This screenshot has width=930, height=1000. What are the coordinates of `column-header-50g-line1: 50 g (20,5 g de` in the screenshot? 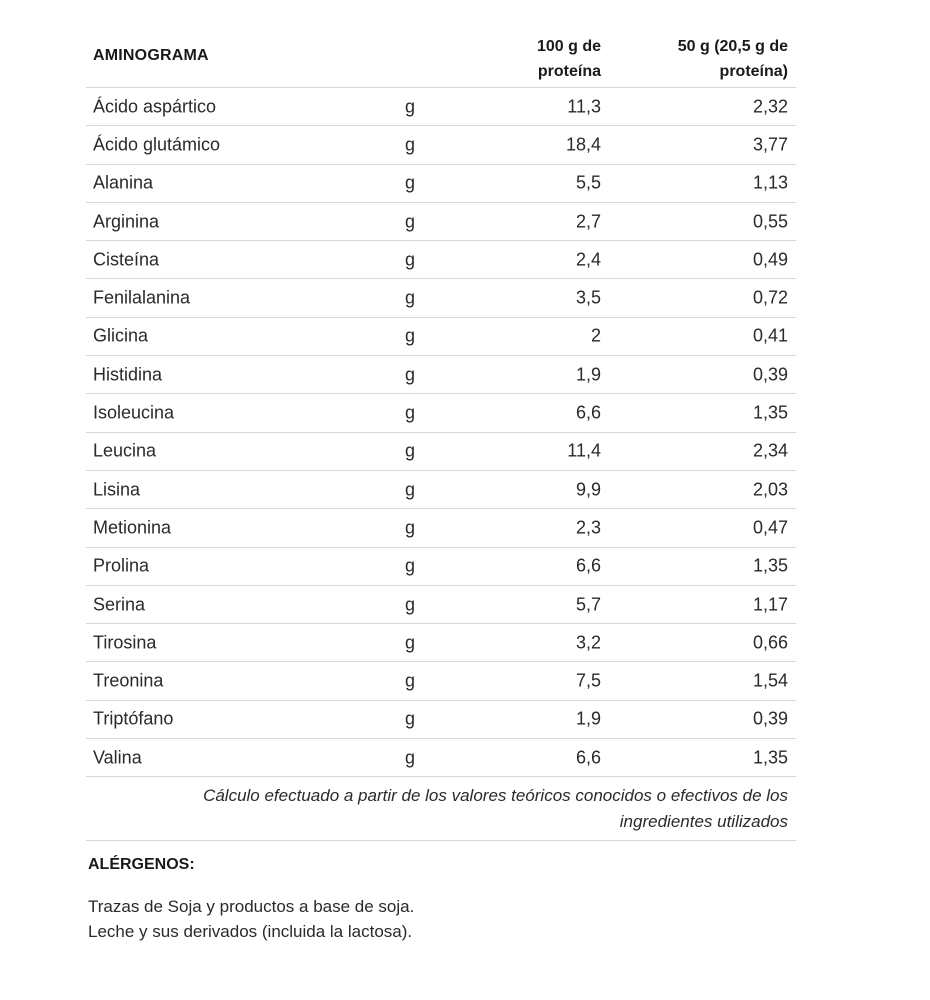 It's located at (732, 46).